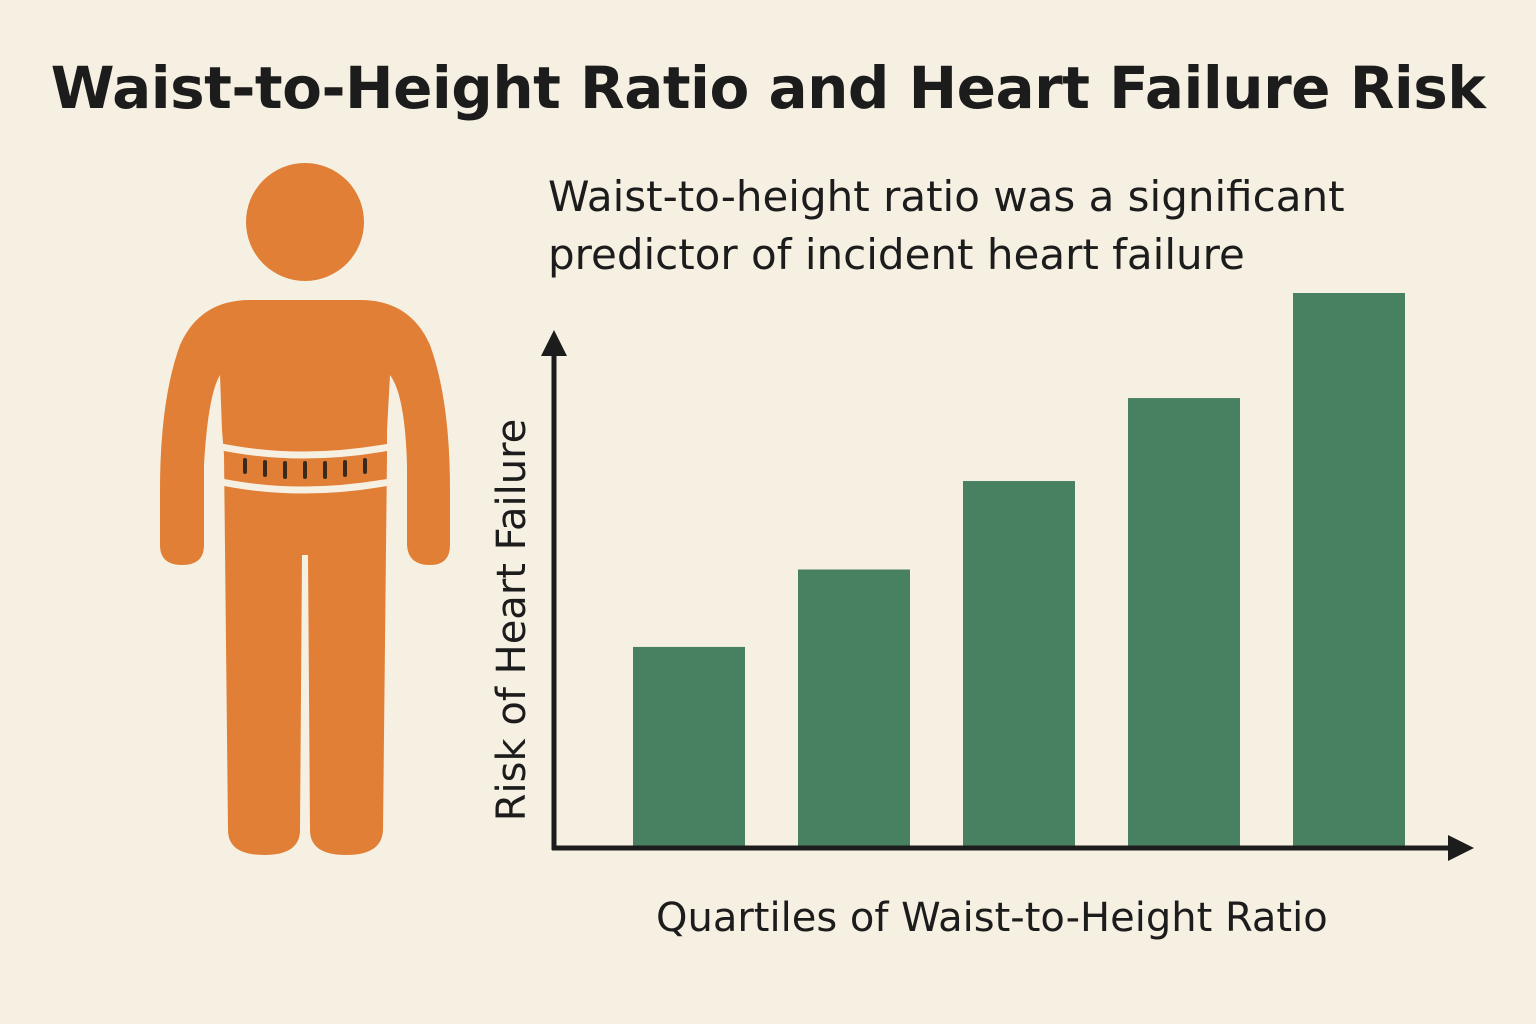 Image resolution: width=1536 pixels, height=1024 pixels. What do you see at coordinates (1461, 848) in the screenshot?
I see `x-axis-arrow-icon` at bounding box center [1461, 848].